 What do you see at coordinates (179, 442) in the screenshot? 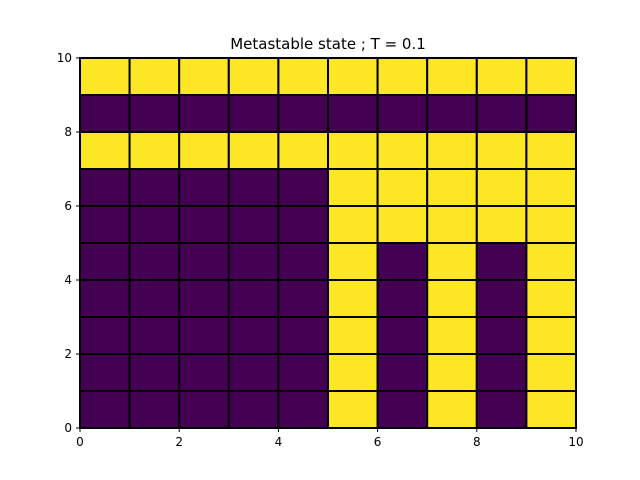
I see `x-tick-label: 2` at bounding box center [179, 442].